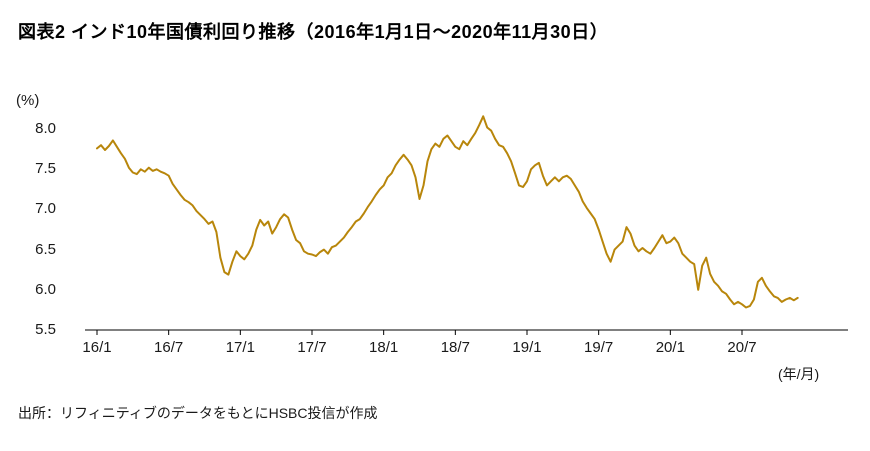 This screenshot has width=870, height=451. What do you see at coordinates (45, 169) in the screenshot?
I see `y-tick-label: 7.5` at bounding box center [45, 169].